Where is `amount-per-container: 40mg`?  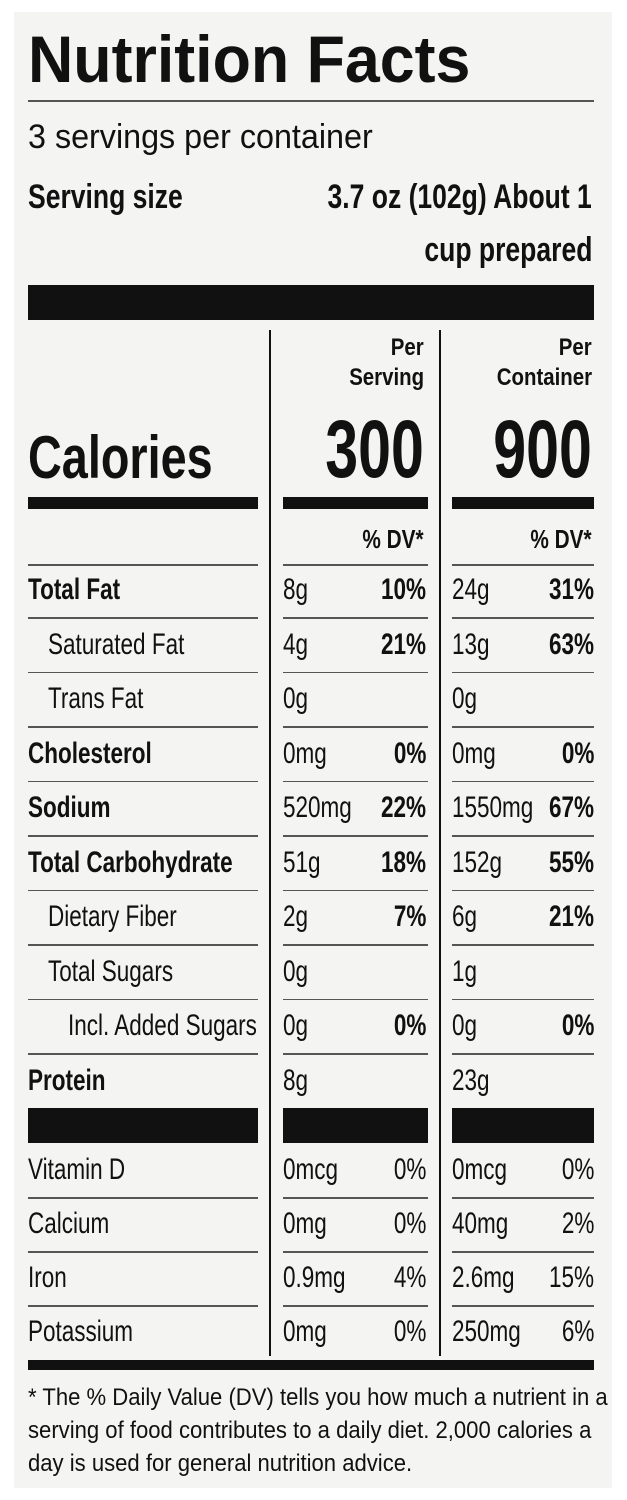 amount-per-container: 40mg is located at coordinates (480, 1223).